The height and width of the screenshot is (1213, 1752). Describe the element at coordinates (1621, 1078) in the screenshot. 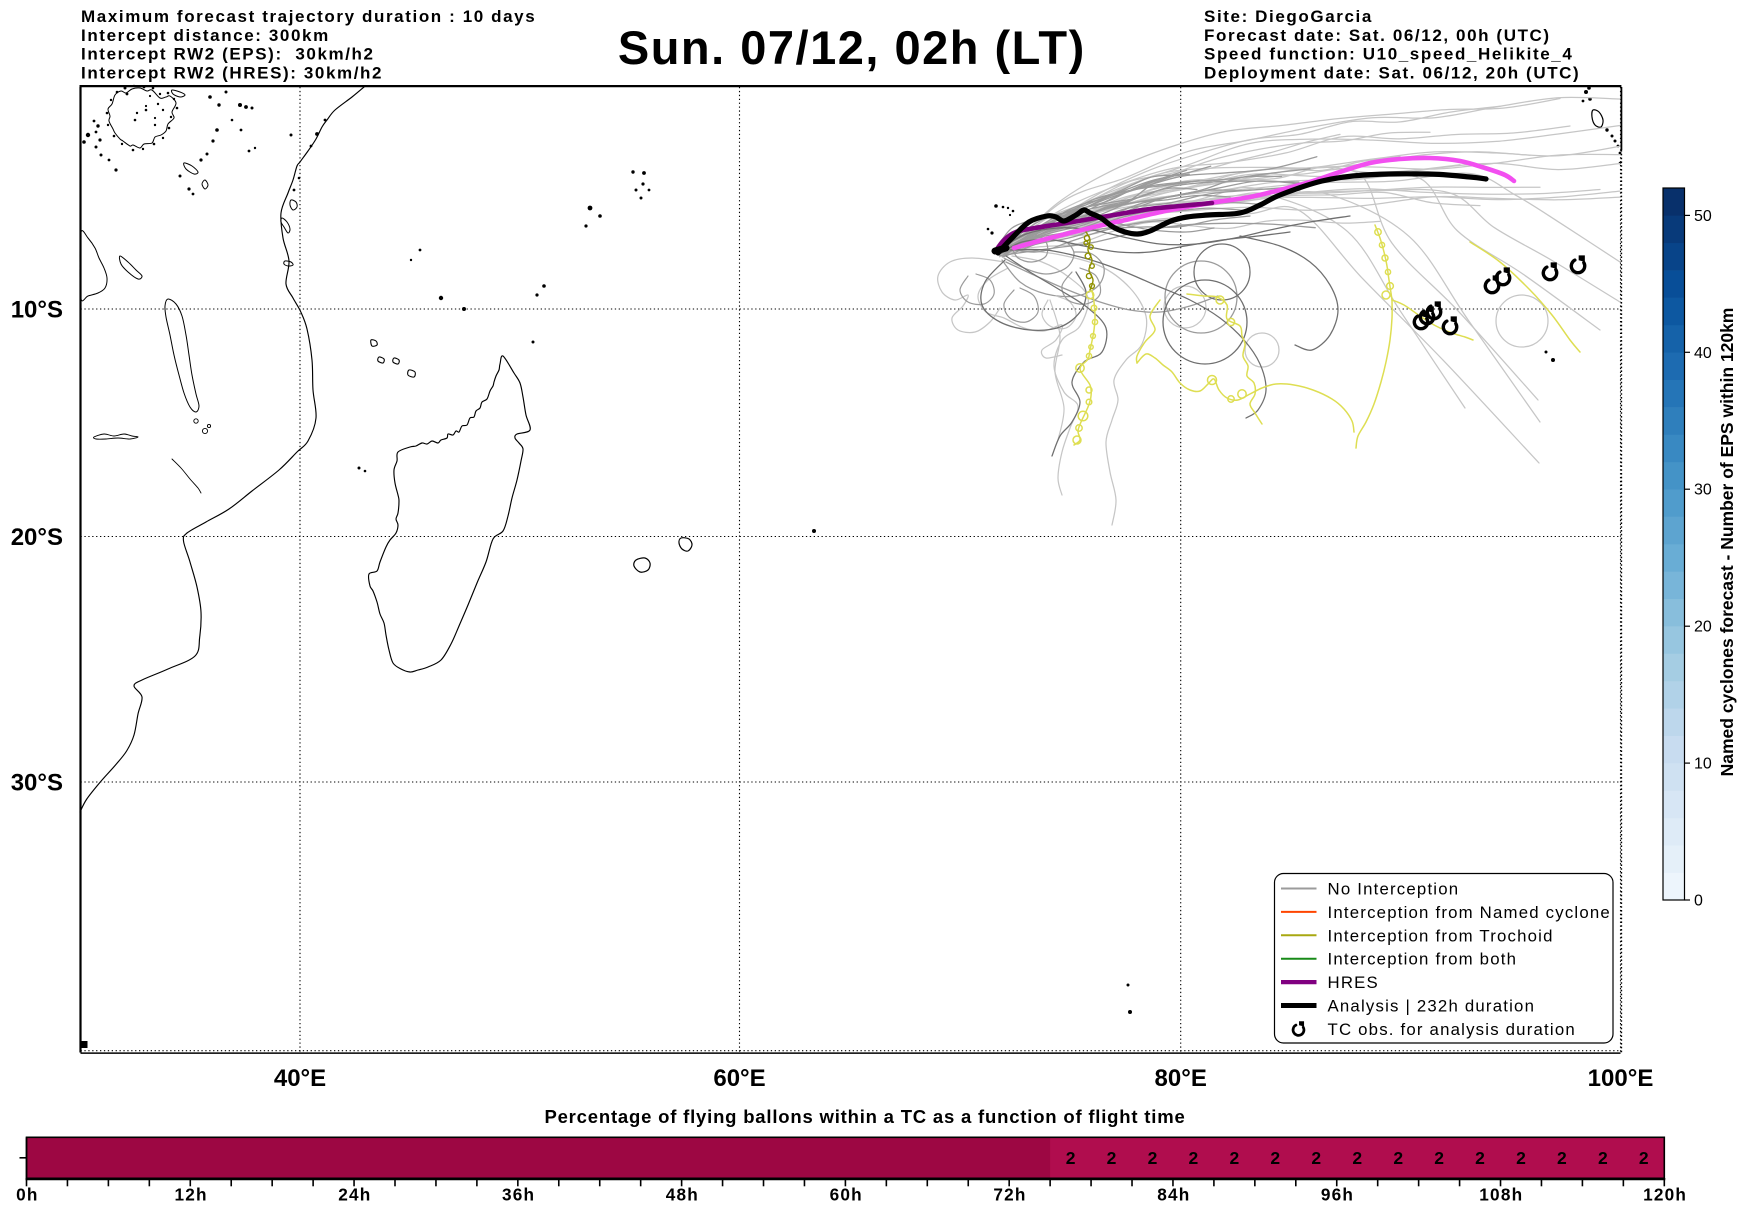

I see `svg-text: 100°E` at that location.